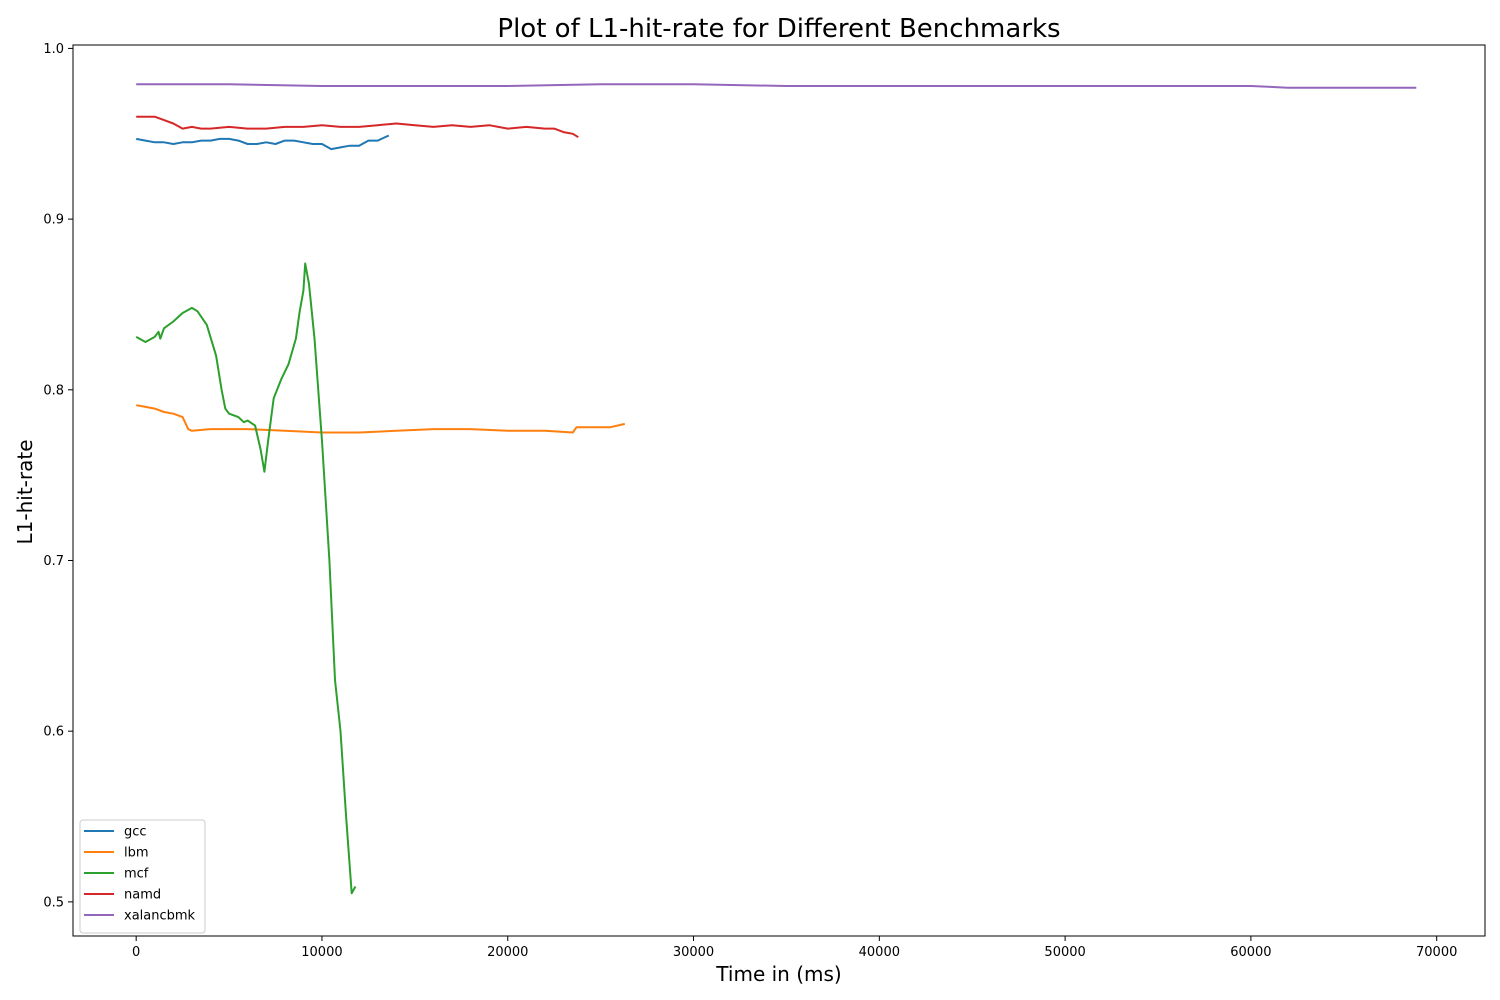  I want to click on y-axis-label: L1-hit-rate, so click(25, 492).